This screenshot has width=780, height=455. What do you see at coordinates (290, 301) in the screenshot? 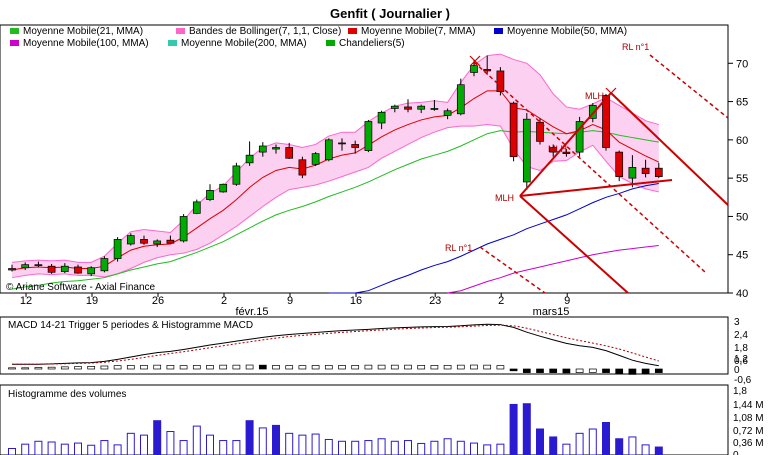
I see `x-tick-label: 9` at bounding box center [290, 301].